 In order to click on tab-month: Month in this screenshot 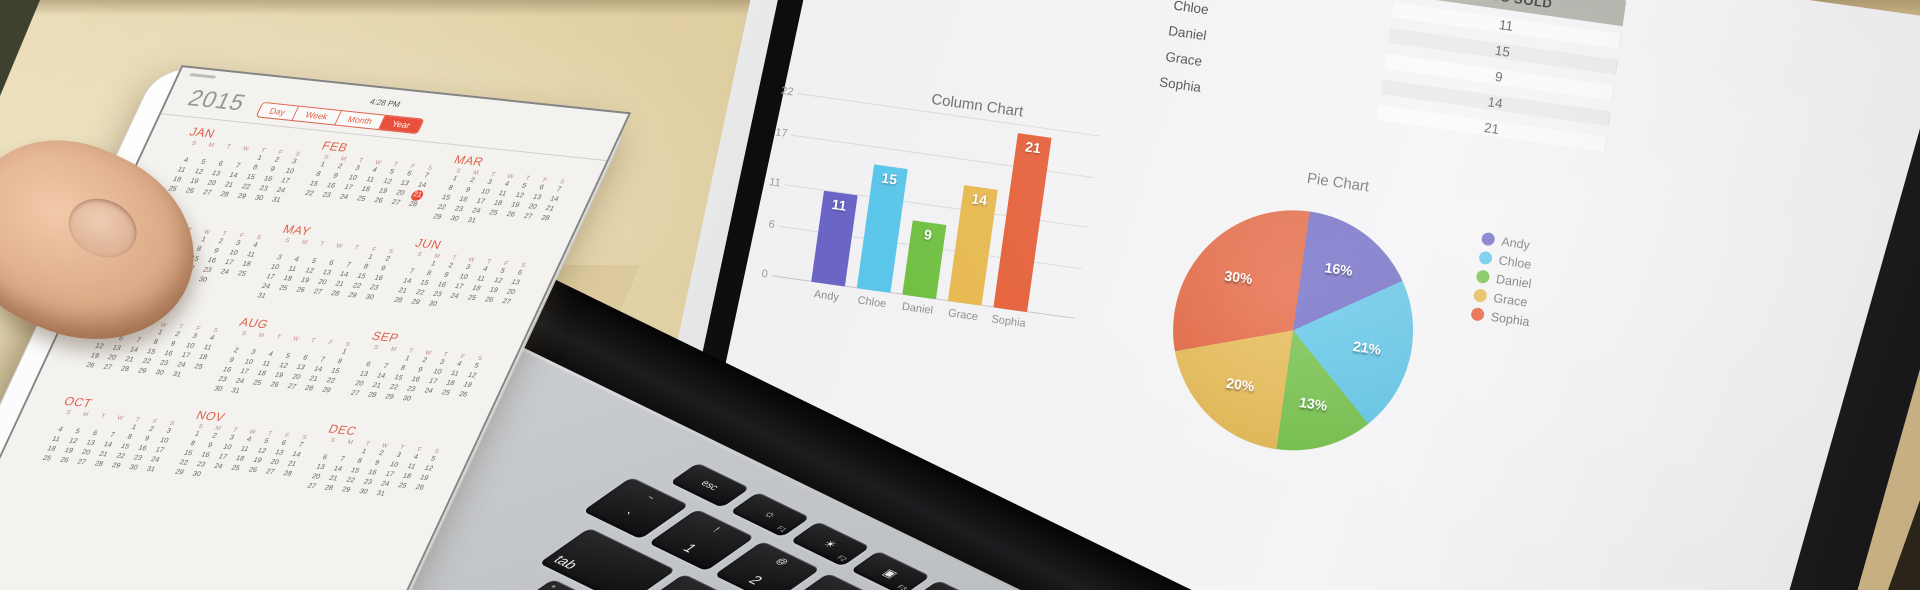, I will do `click(360, 120)`.